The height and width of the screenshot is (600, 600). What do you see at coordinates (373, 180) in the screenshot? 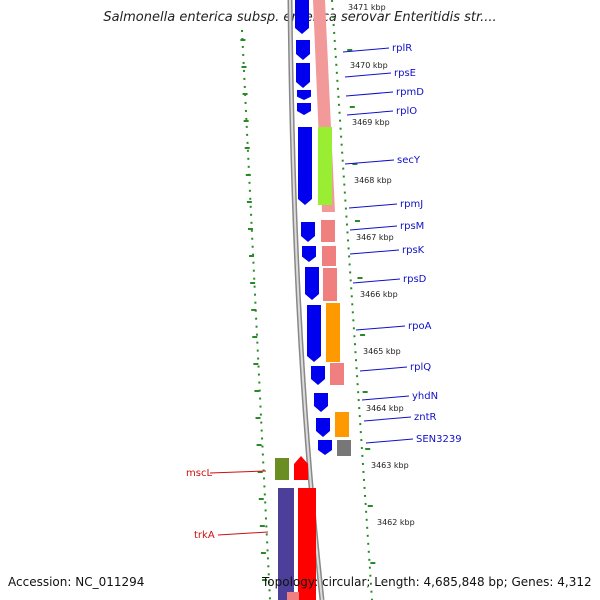
I see `kbp-label: 3468 kbp` at bounding box center [373, 180].